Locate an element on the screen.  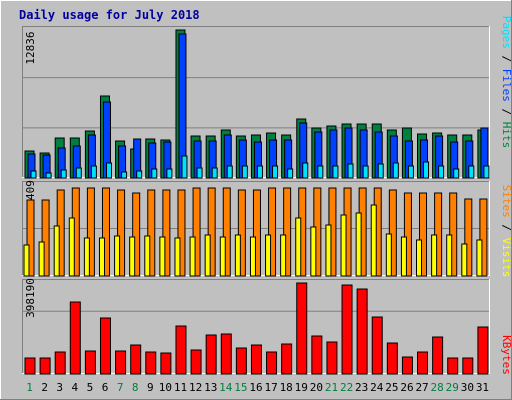
graph-title: Daily usage for July 2018 is located at coordinates (109, 15).